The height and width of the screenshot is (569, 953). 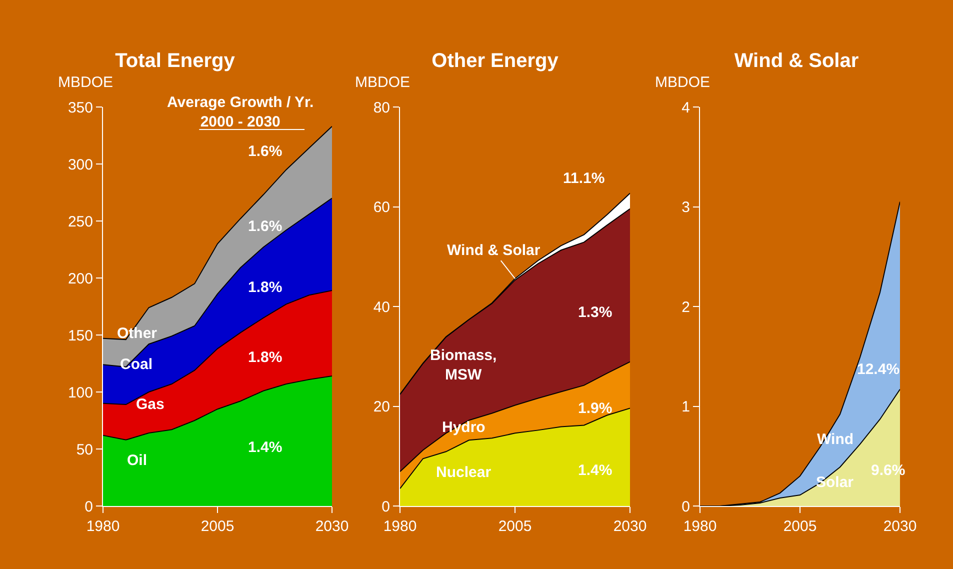 I want to click on chart-title: Wind & Solar, so click(x=796, y=61).